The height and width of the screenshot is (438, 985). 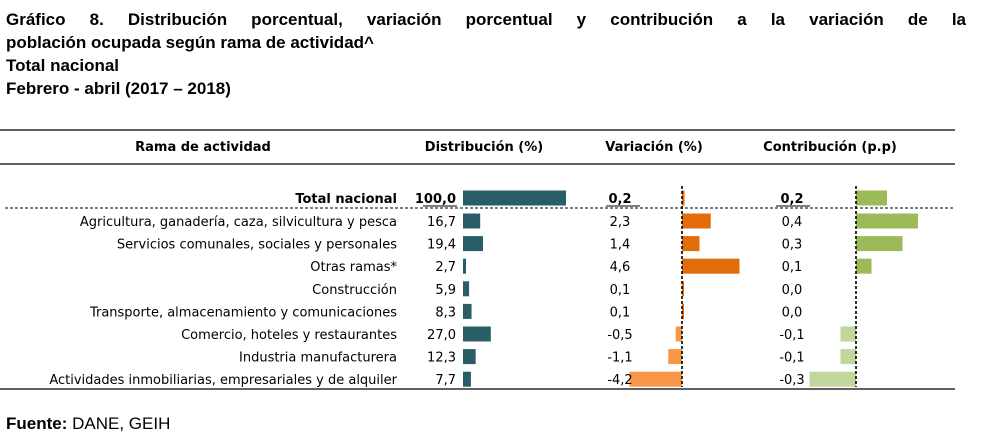 I want to click on row-6-contribucion-bar, so click(x=848, y=357).